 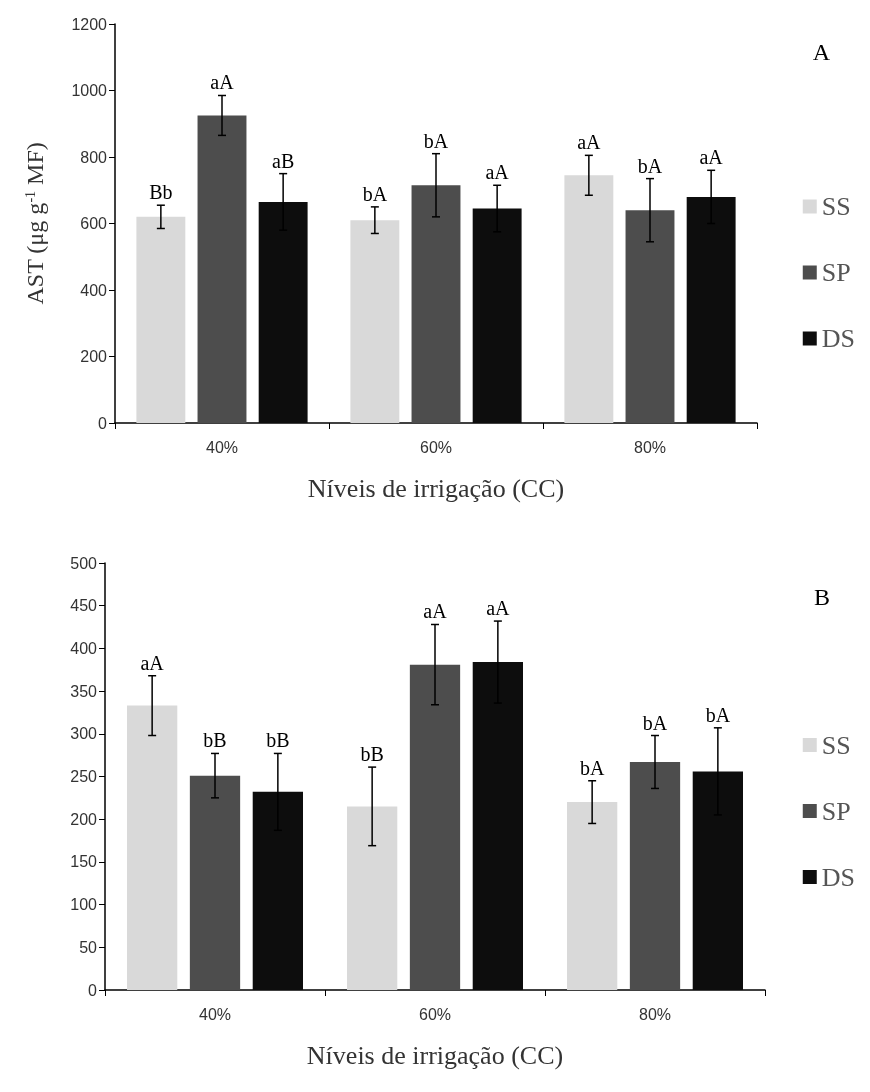 I want to click on y-tick-label: 250, so click(x=84, y=776).